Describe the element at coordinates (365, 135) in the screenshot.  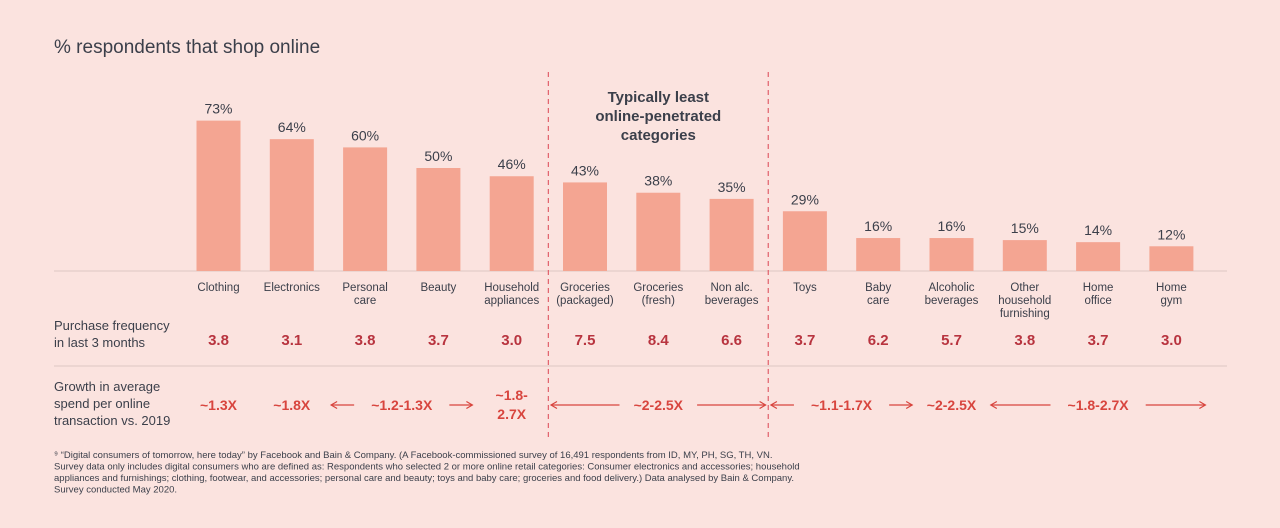
I see `data-label: 60%` at that location.